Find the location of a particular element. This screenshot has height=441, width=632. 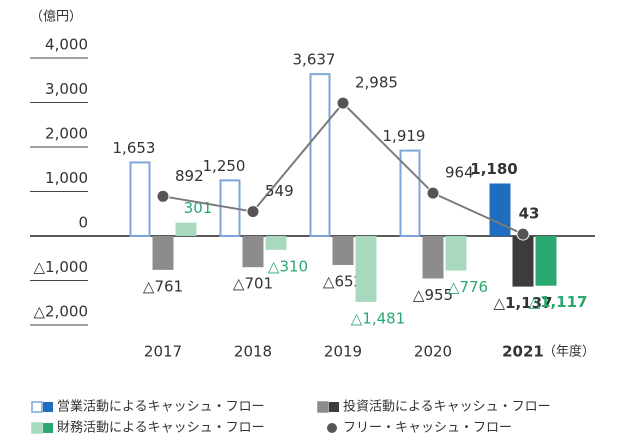

value-label: 1,919 is located at coordinates (404, 136).